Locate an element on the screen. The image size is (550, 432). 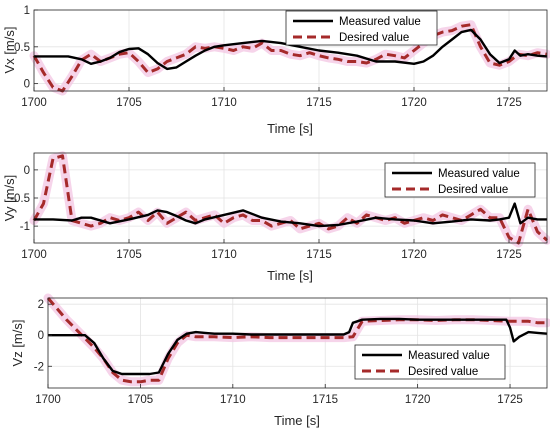
legend-box-vx is located at coordinates (361, 28).